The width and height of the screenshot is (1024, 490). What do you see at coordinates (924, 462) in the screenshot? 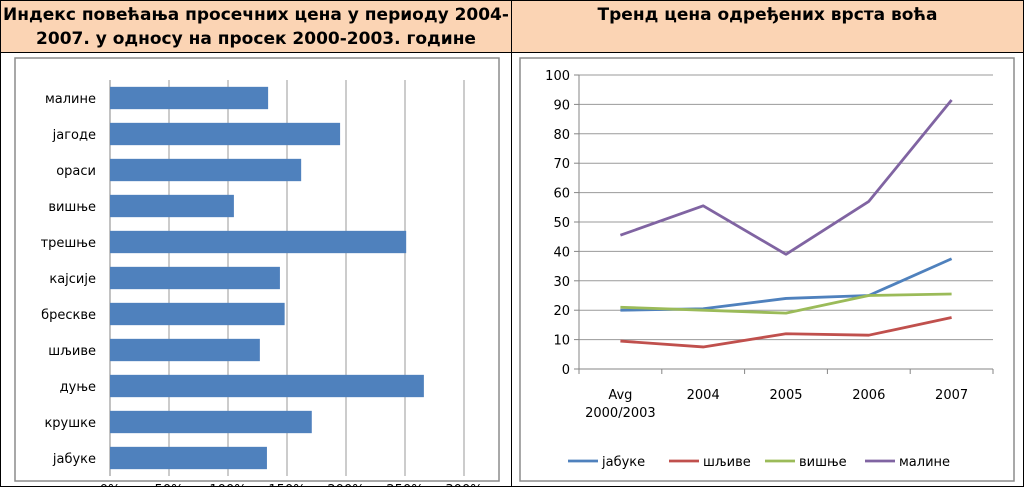
I see `legend-label: малине` at bounding box center [924, 462].